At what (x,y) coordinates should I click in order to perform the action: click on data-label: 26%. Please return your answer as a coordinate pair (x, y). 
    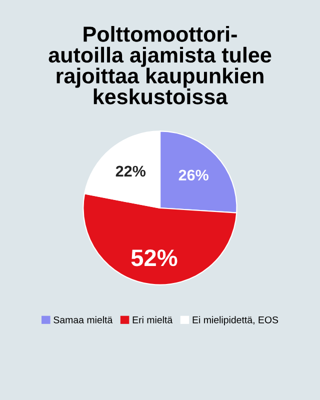
    Looking at the image, I should click on (193, 175).